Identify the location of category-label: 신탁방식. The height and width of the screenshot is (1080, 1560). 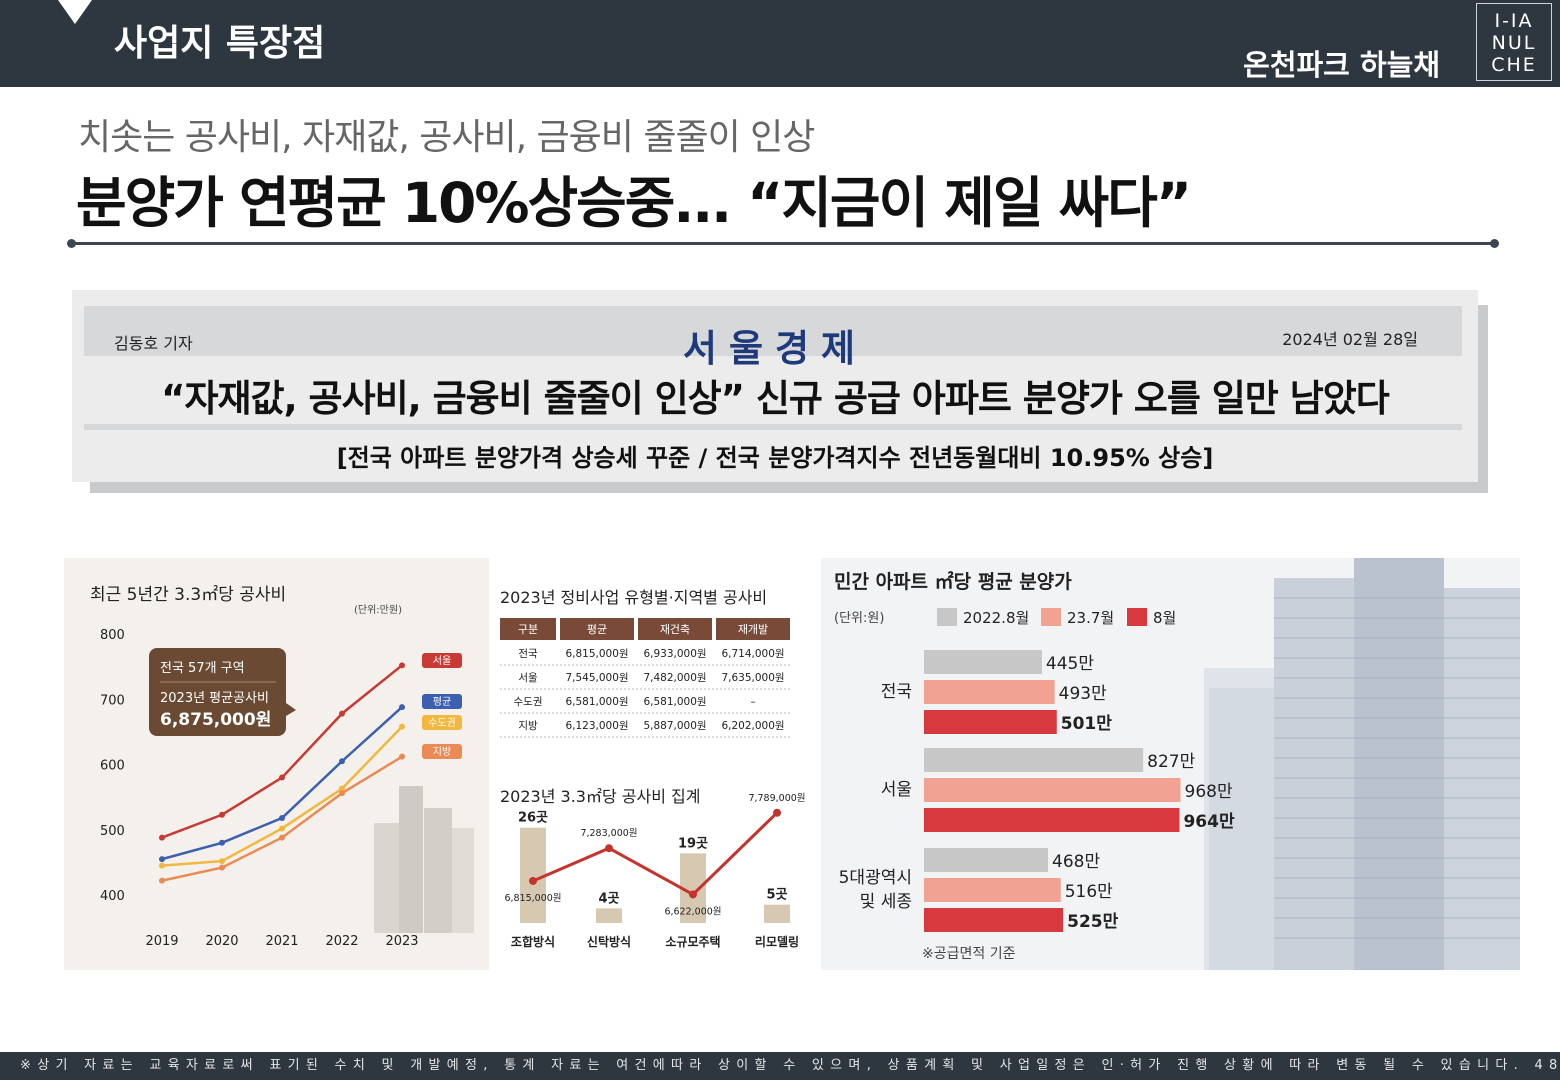
(609, 941).